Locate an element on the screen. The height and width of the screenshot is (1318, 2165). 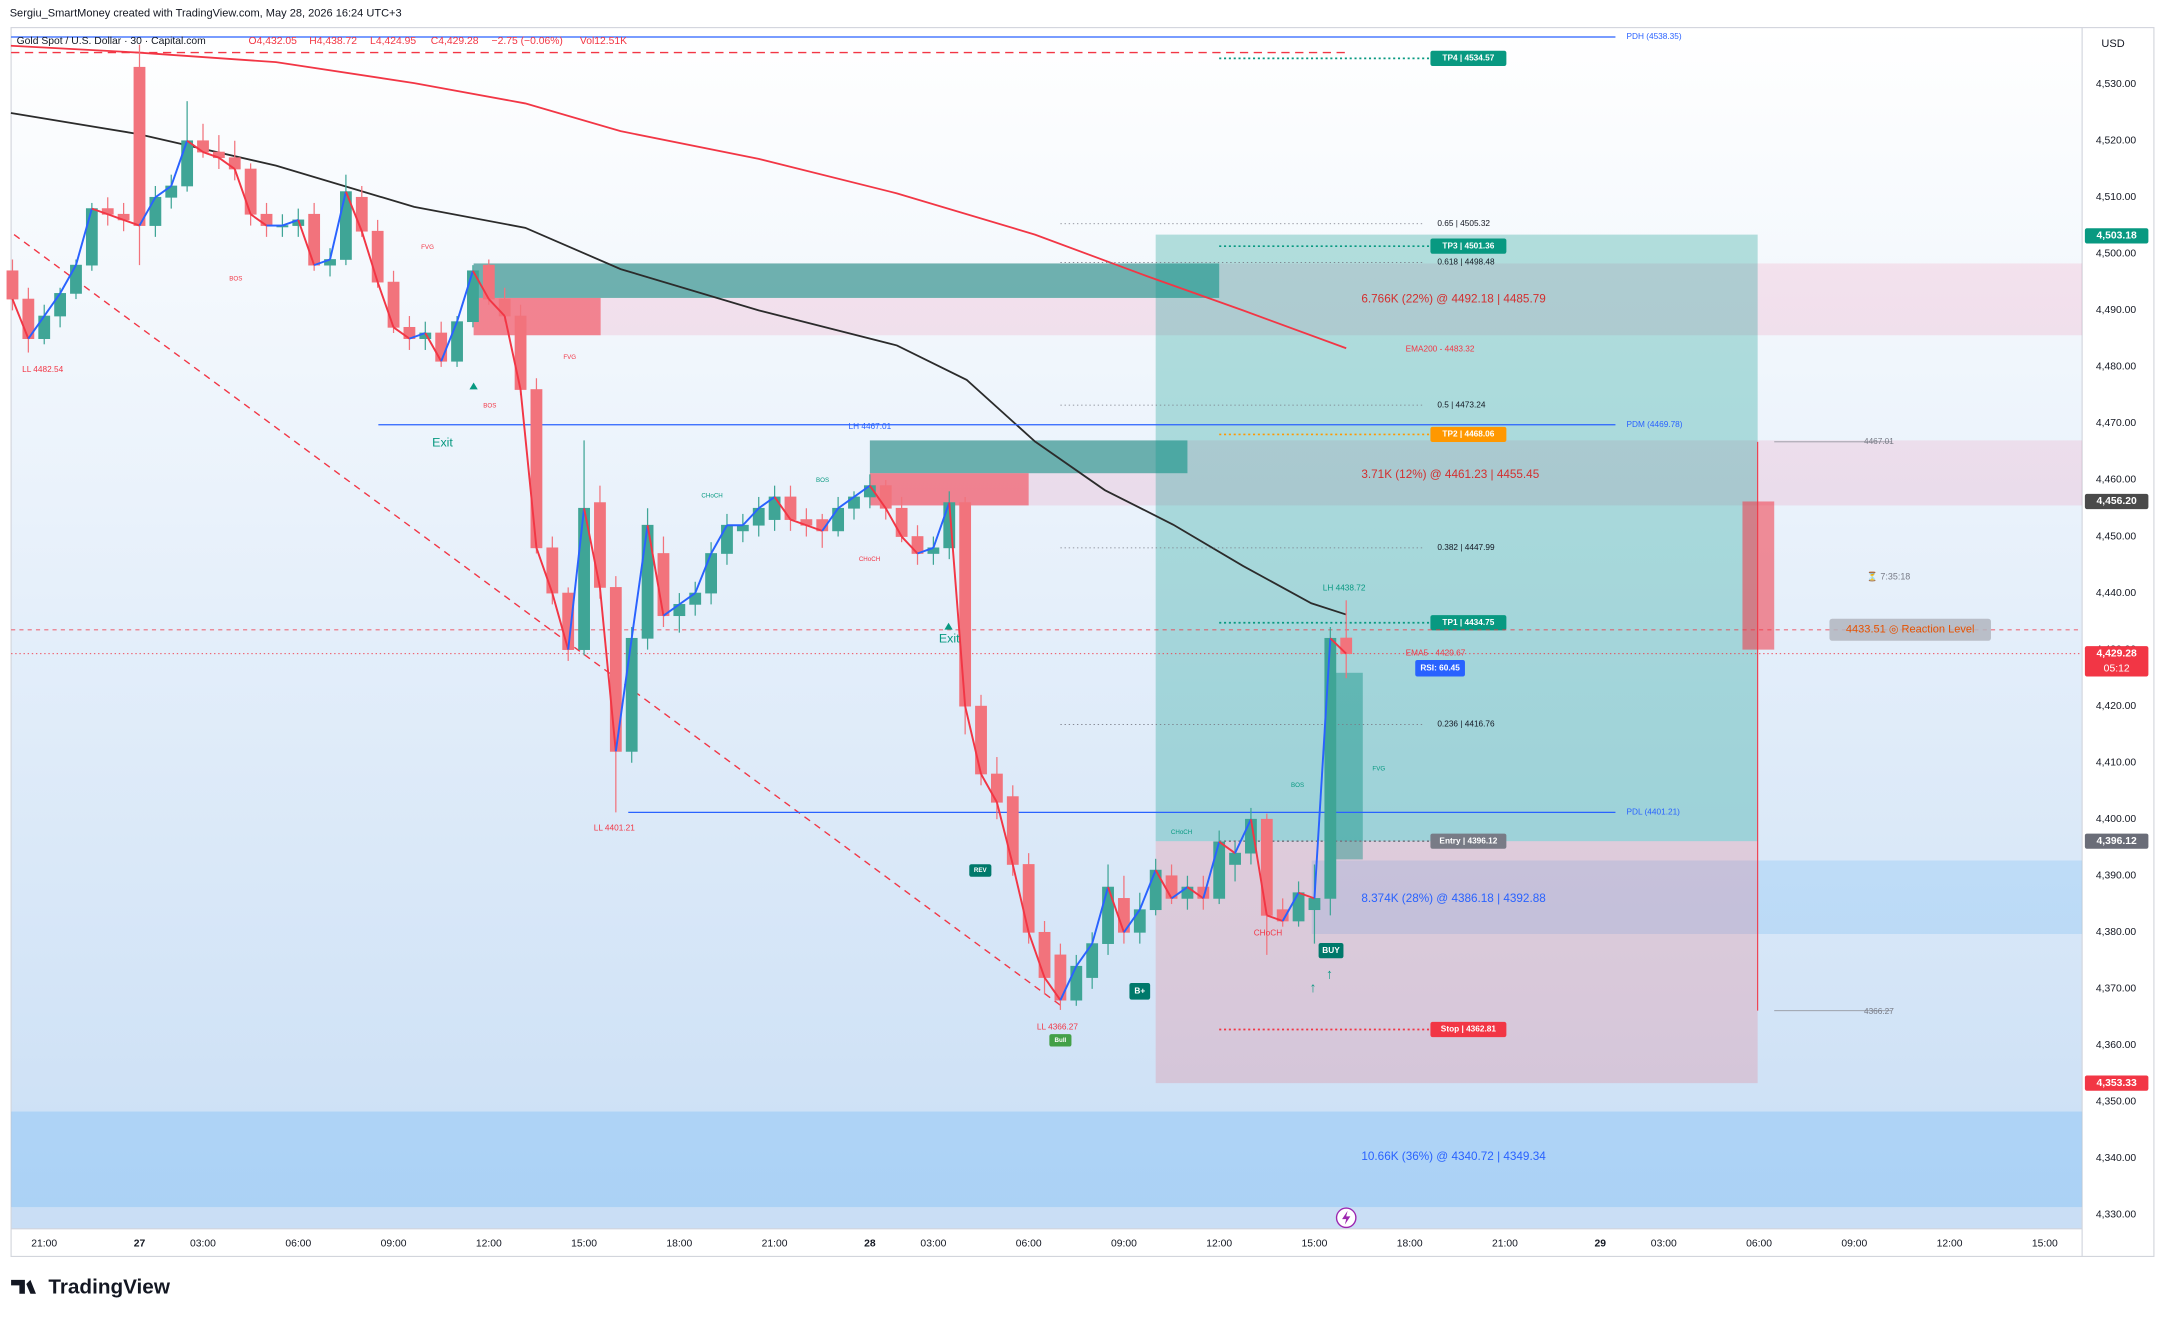
annotation: LH 4438.72 is located at coordinates (1344, 587).